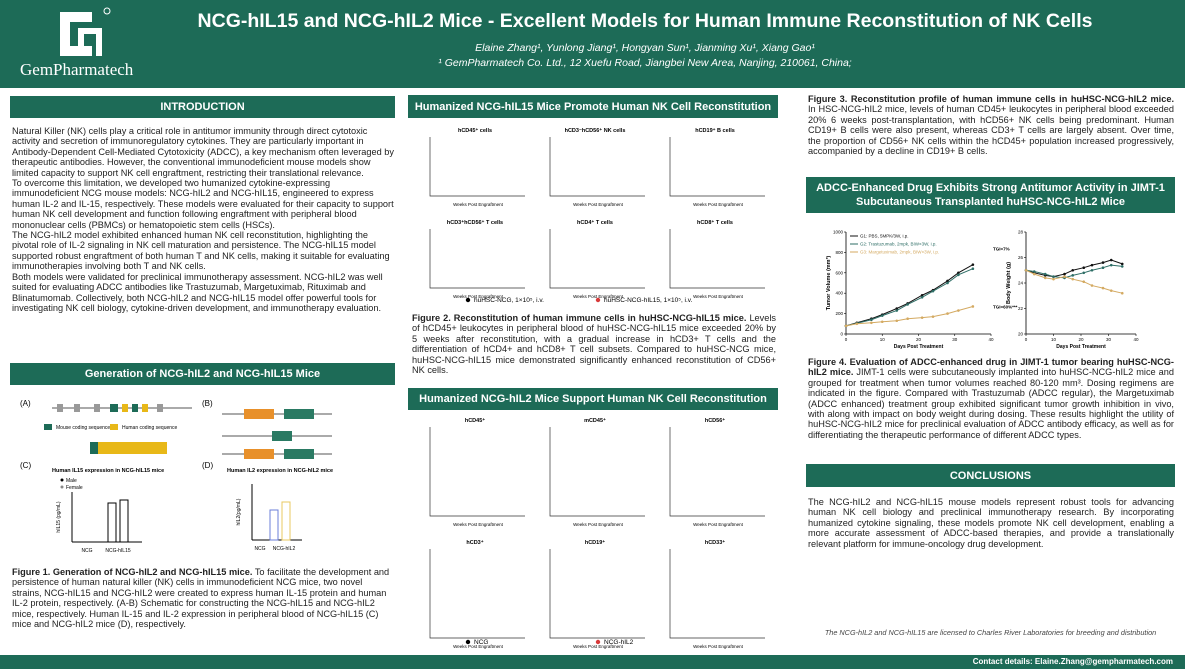  I want to click on category-label: NCG-hIL15, so click(118, 551).